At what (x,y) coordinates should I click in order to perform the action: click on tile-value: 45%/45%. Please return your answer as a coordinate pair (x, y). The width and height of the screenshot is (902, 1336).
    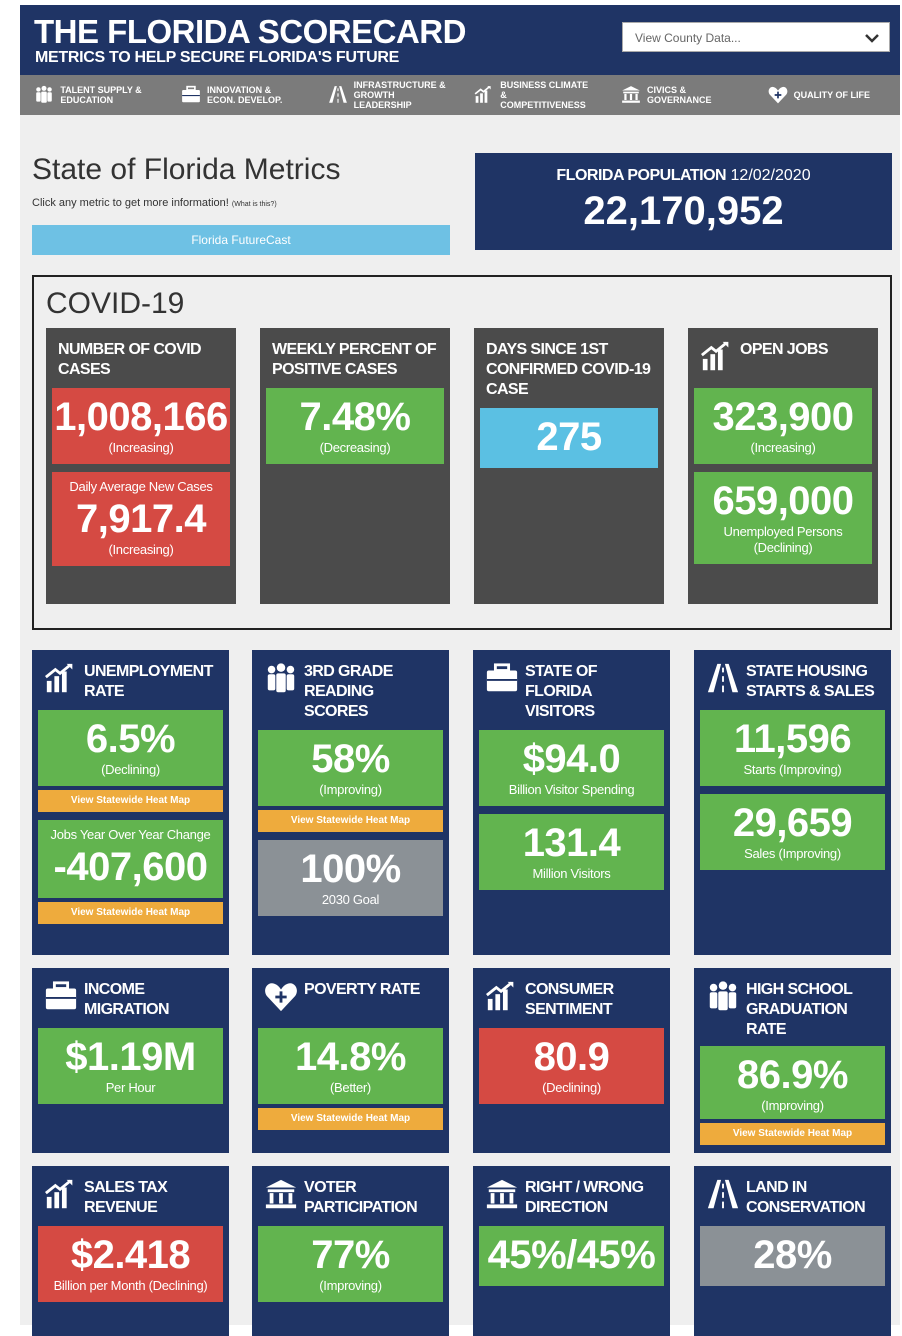
    Looking at the image, I should click on (571, 1255).